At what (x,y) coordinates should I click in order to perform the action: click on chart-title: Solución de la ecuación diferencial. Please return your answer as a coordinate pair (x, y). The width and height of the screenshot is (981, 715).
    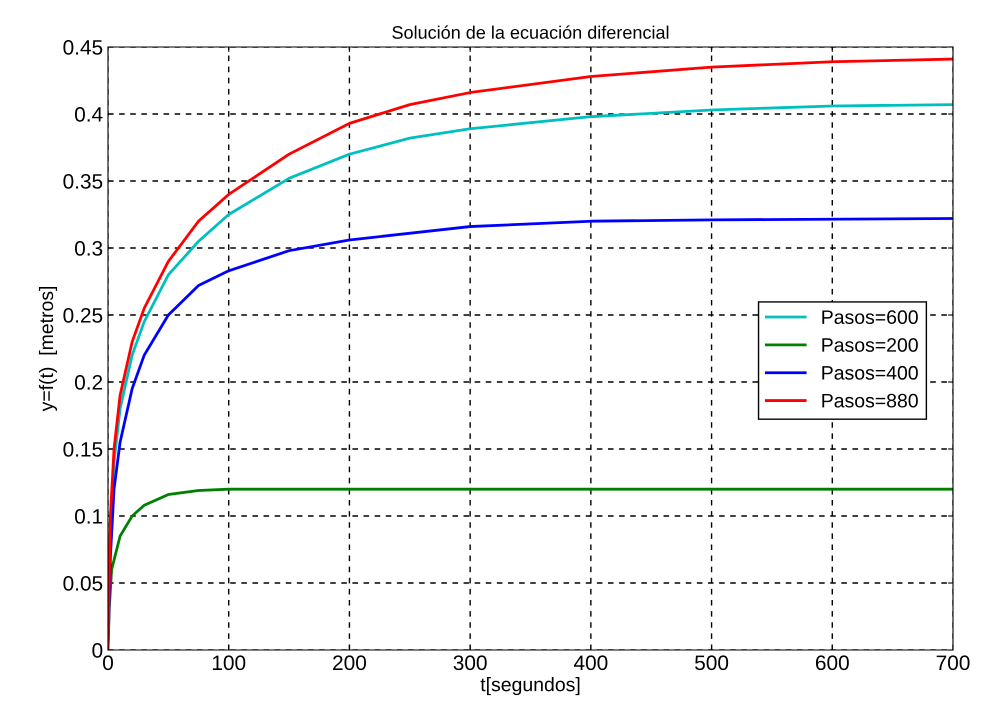
    Looking at the image, I should click on (530, 32).